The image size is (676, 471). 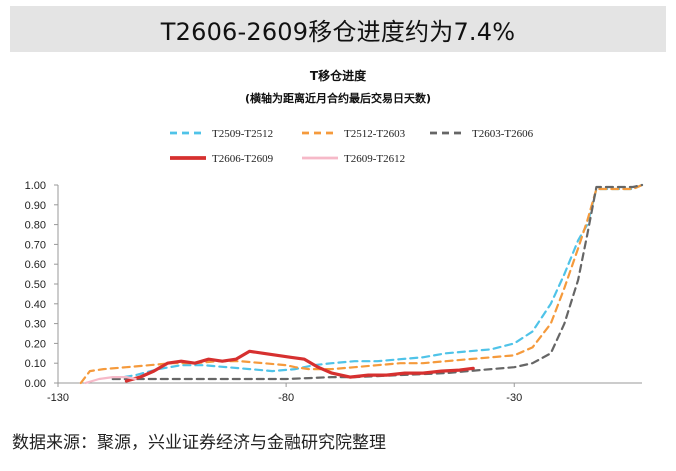 What do you see at coordinates (374, 159) in the screenshot?
I see `legend-label: T2609-T2612` at bounding box center [374, 159].